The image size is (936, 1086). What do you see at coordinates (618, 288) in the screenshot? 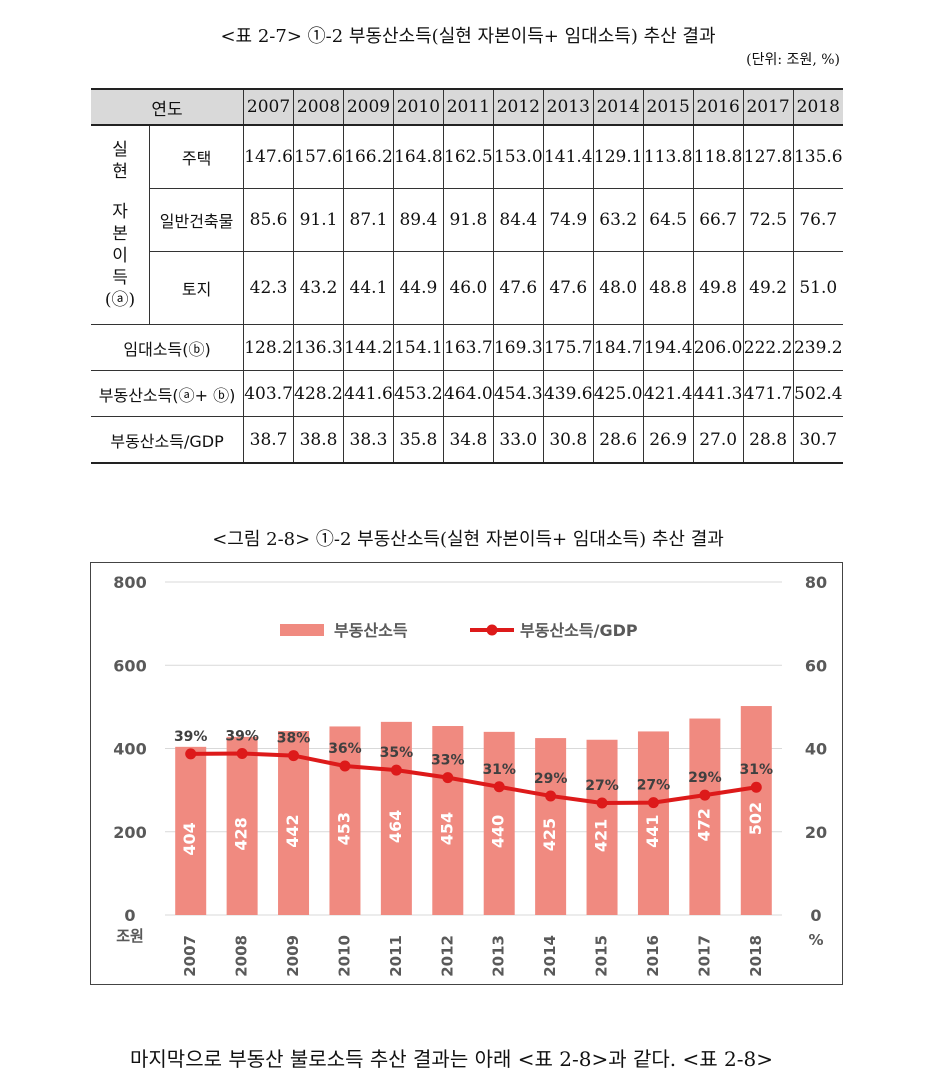
I see `table-cell: 48.0` at bounding box center [618, 288].